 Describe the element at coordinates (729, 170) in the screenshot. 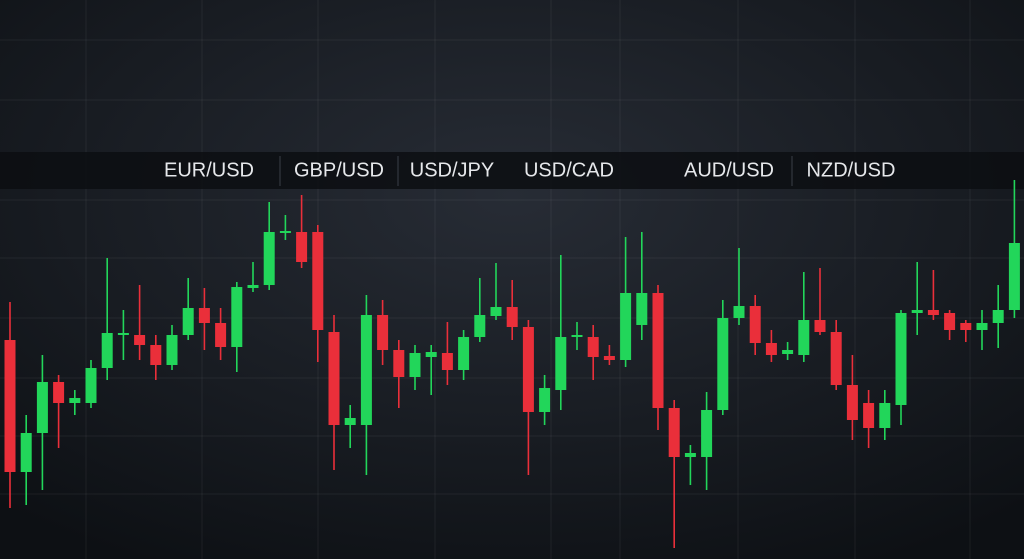

I see `pair-label: AUD/USD` at that location.